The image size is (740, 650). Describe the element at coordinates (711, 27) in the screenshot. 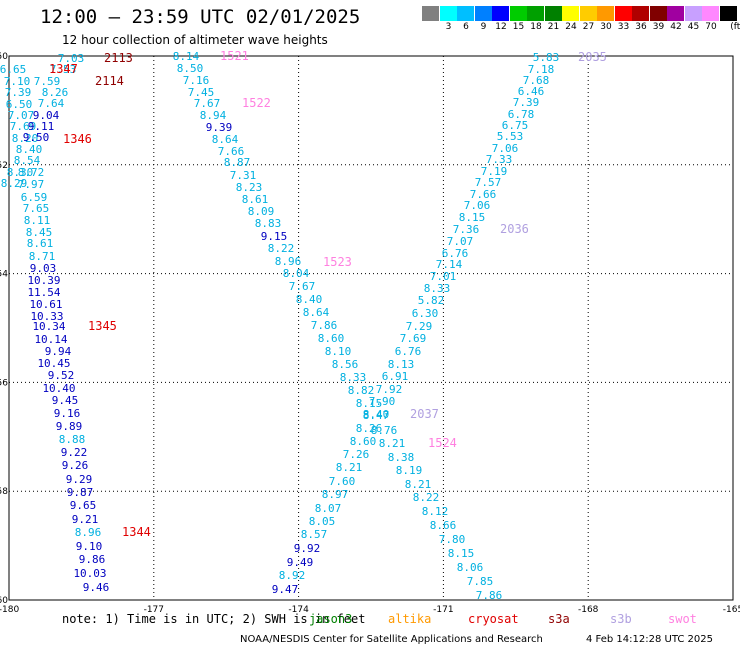

I see `legend-label: 70` at that location.